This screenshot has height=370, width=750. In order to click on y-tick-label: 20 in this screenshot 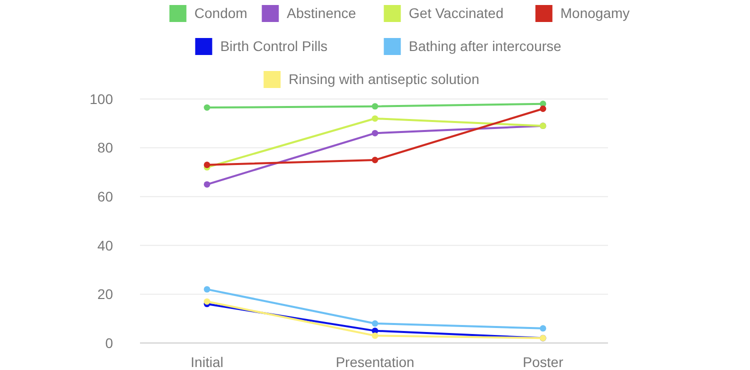, I will do `click(105, 294)`.